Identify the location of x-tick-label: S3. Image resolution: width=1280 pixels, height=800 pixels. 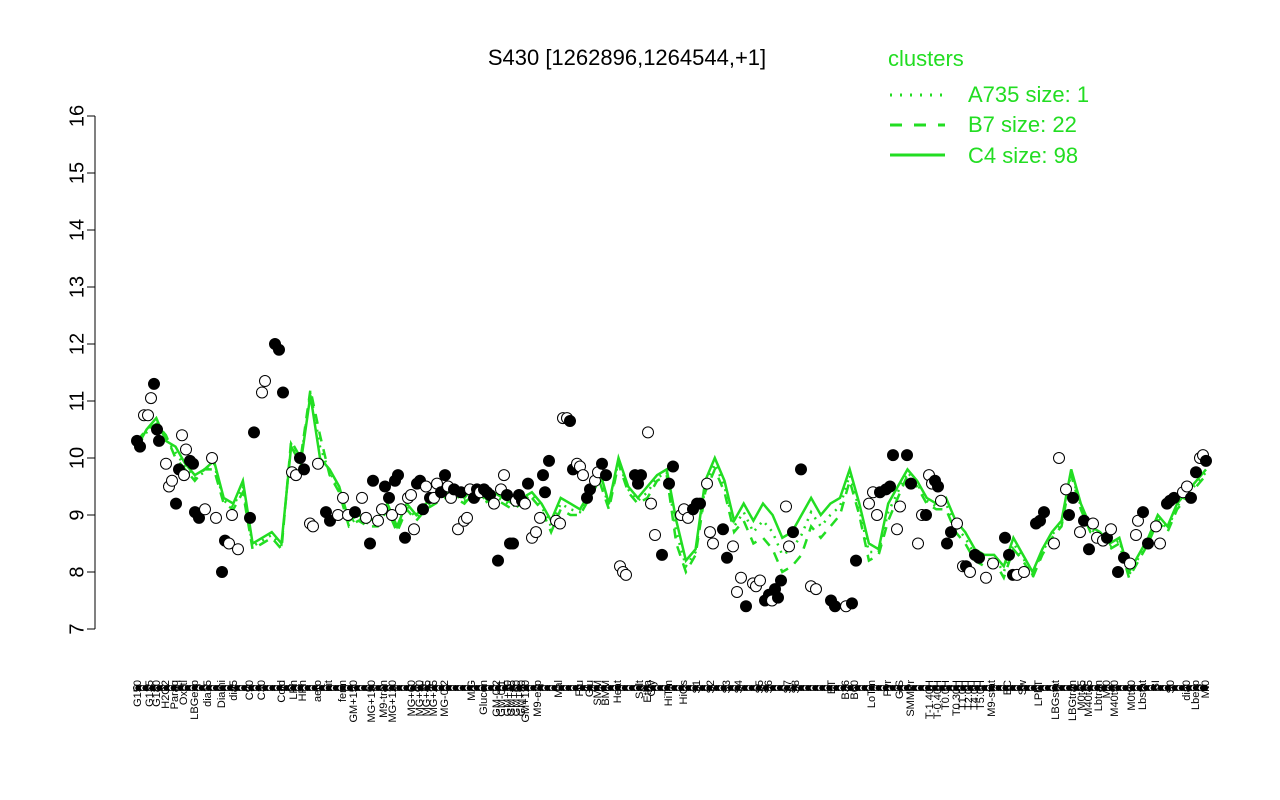
(727, 686).